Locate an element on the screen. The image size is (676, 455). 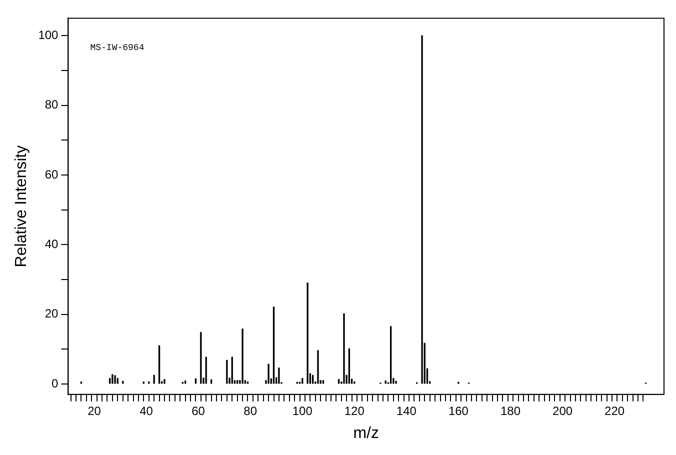
x-tick-label: 20 is located at coordinates (95, 411).